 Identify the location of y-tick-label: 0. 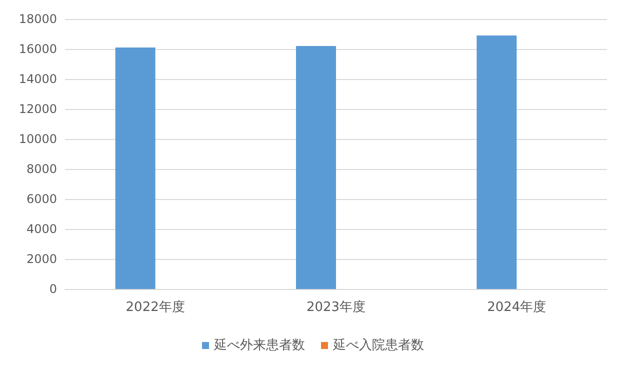
(53, 289).